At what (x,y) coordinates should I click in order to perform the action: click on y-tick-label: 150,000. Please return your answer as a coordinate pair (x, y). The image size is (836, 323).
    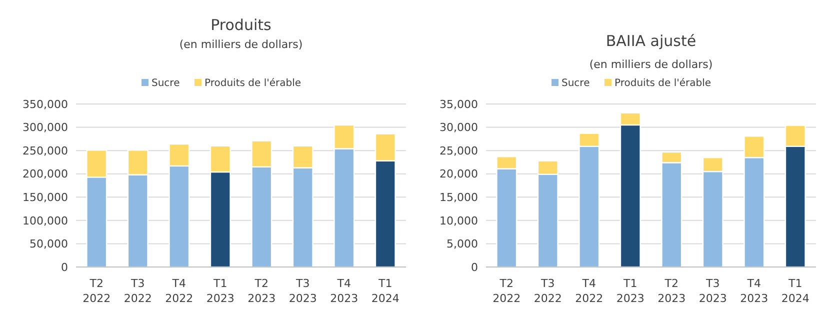
    Looking at the image, I should click on (45, 197).